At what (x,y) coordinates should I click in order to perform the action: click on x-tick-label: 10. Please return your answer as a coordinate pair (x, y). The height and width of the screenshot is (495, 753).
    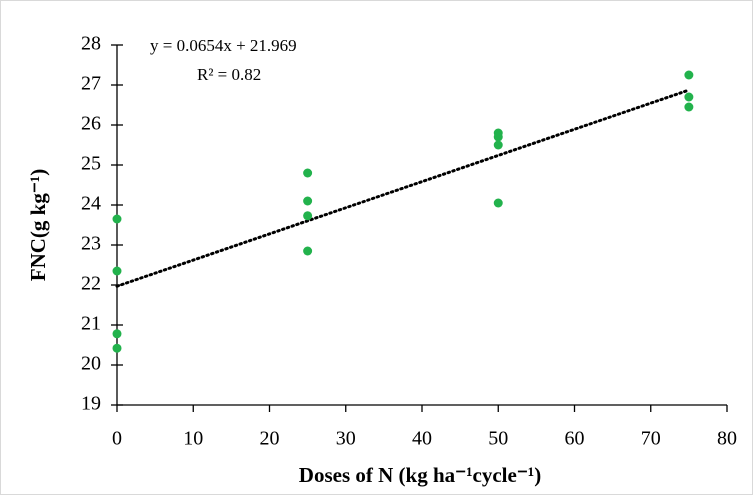
    Looking at the image, I should click on (193, 439).